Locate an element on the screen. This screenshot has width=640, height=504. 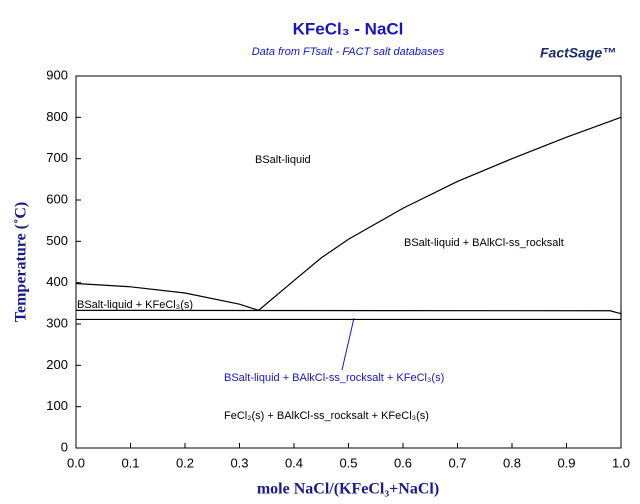
region-label: BSalt-liquid is located at coordinates (283, 160).